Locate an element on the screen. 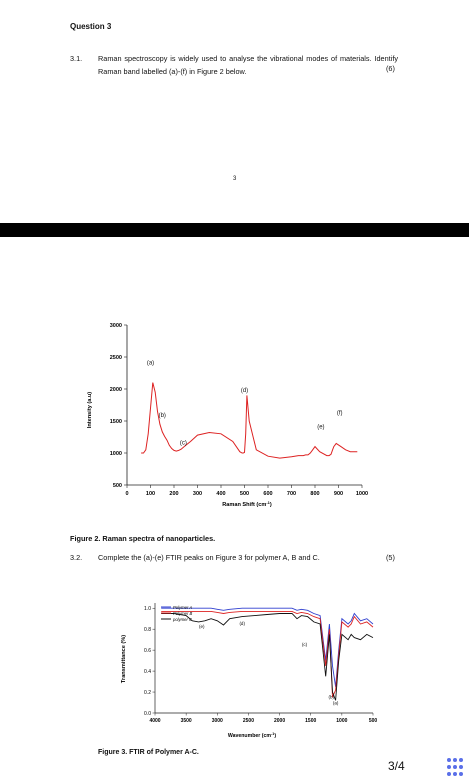  band-label: (f) is located at coordinates (340, 414).